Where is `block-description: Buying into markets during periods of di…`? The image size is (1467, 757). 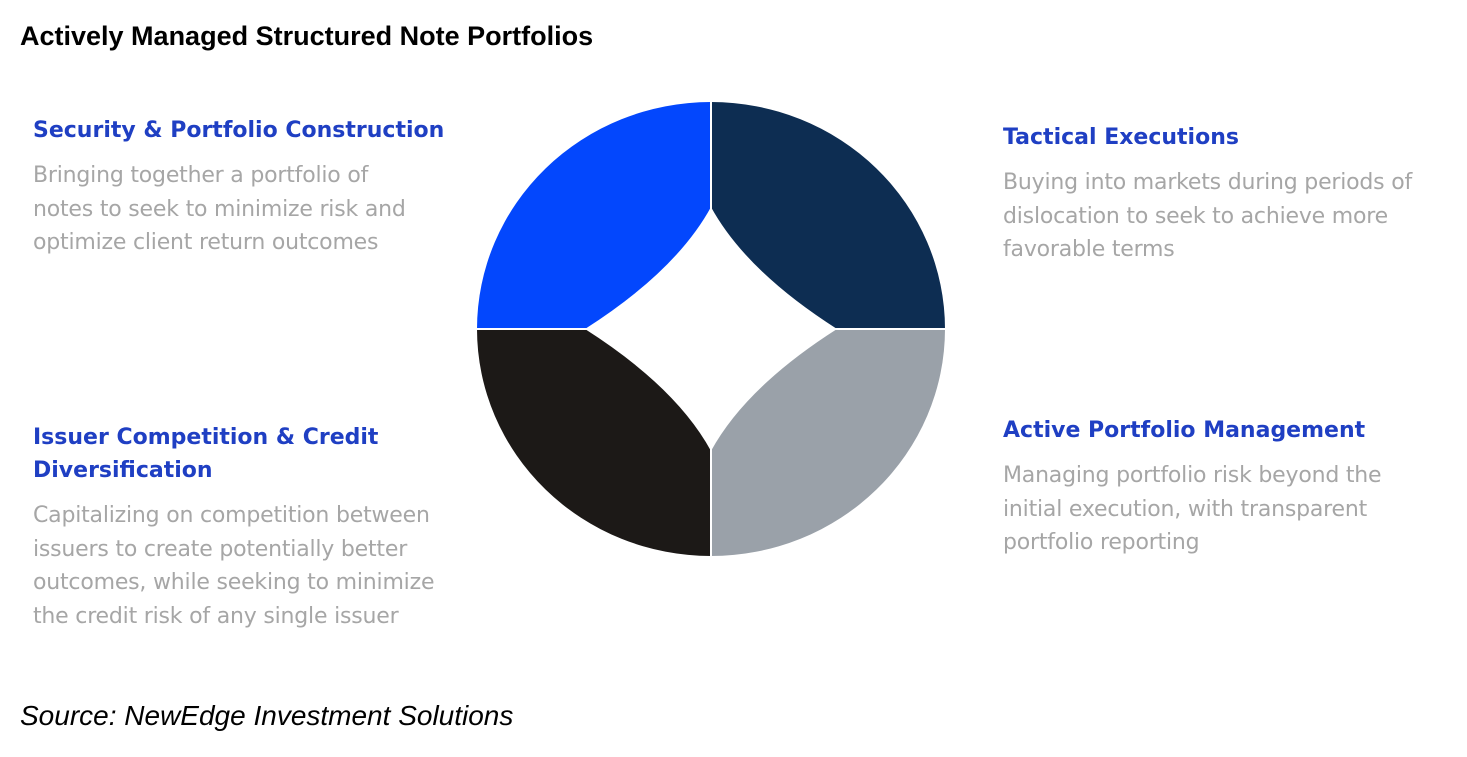 block-description: Buying into markets during periods of di… is located at coordinates (1207, 216).